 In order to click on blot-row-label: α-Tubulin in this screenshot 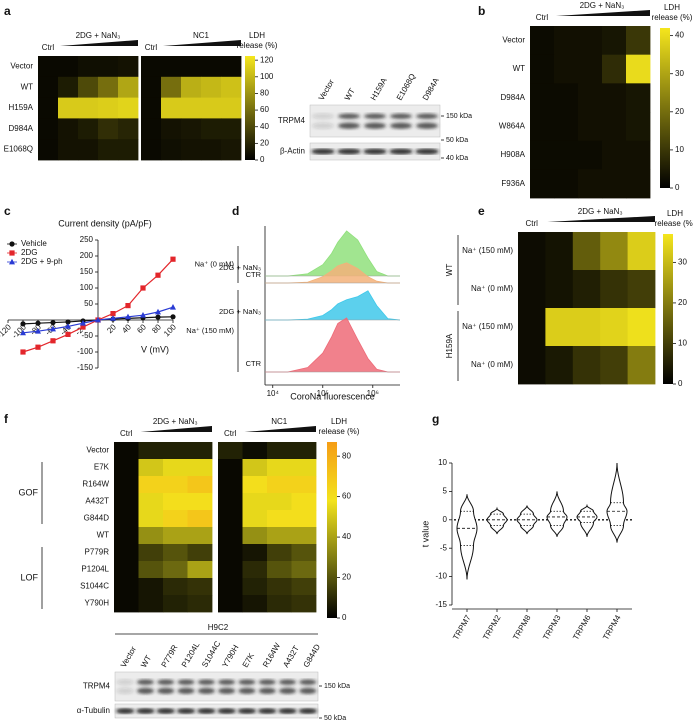, I will do `click(93, 710)`.